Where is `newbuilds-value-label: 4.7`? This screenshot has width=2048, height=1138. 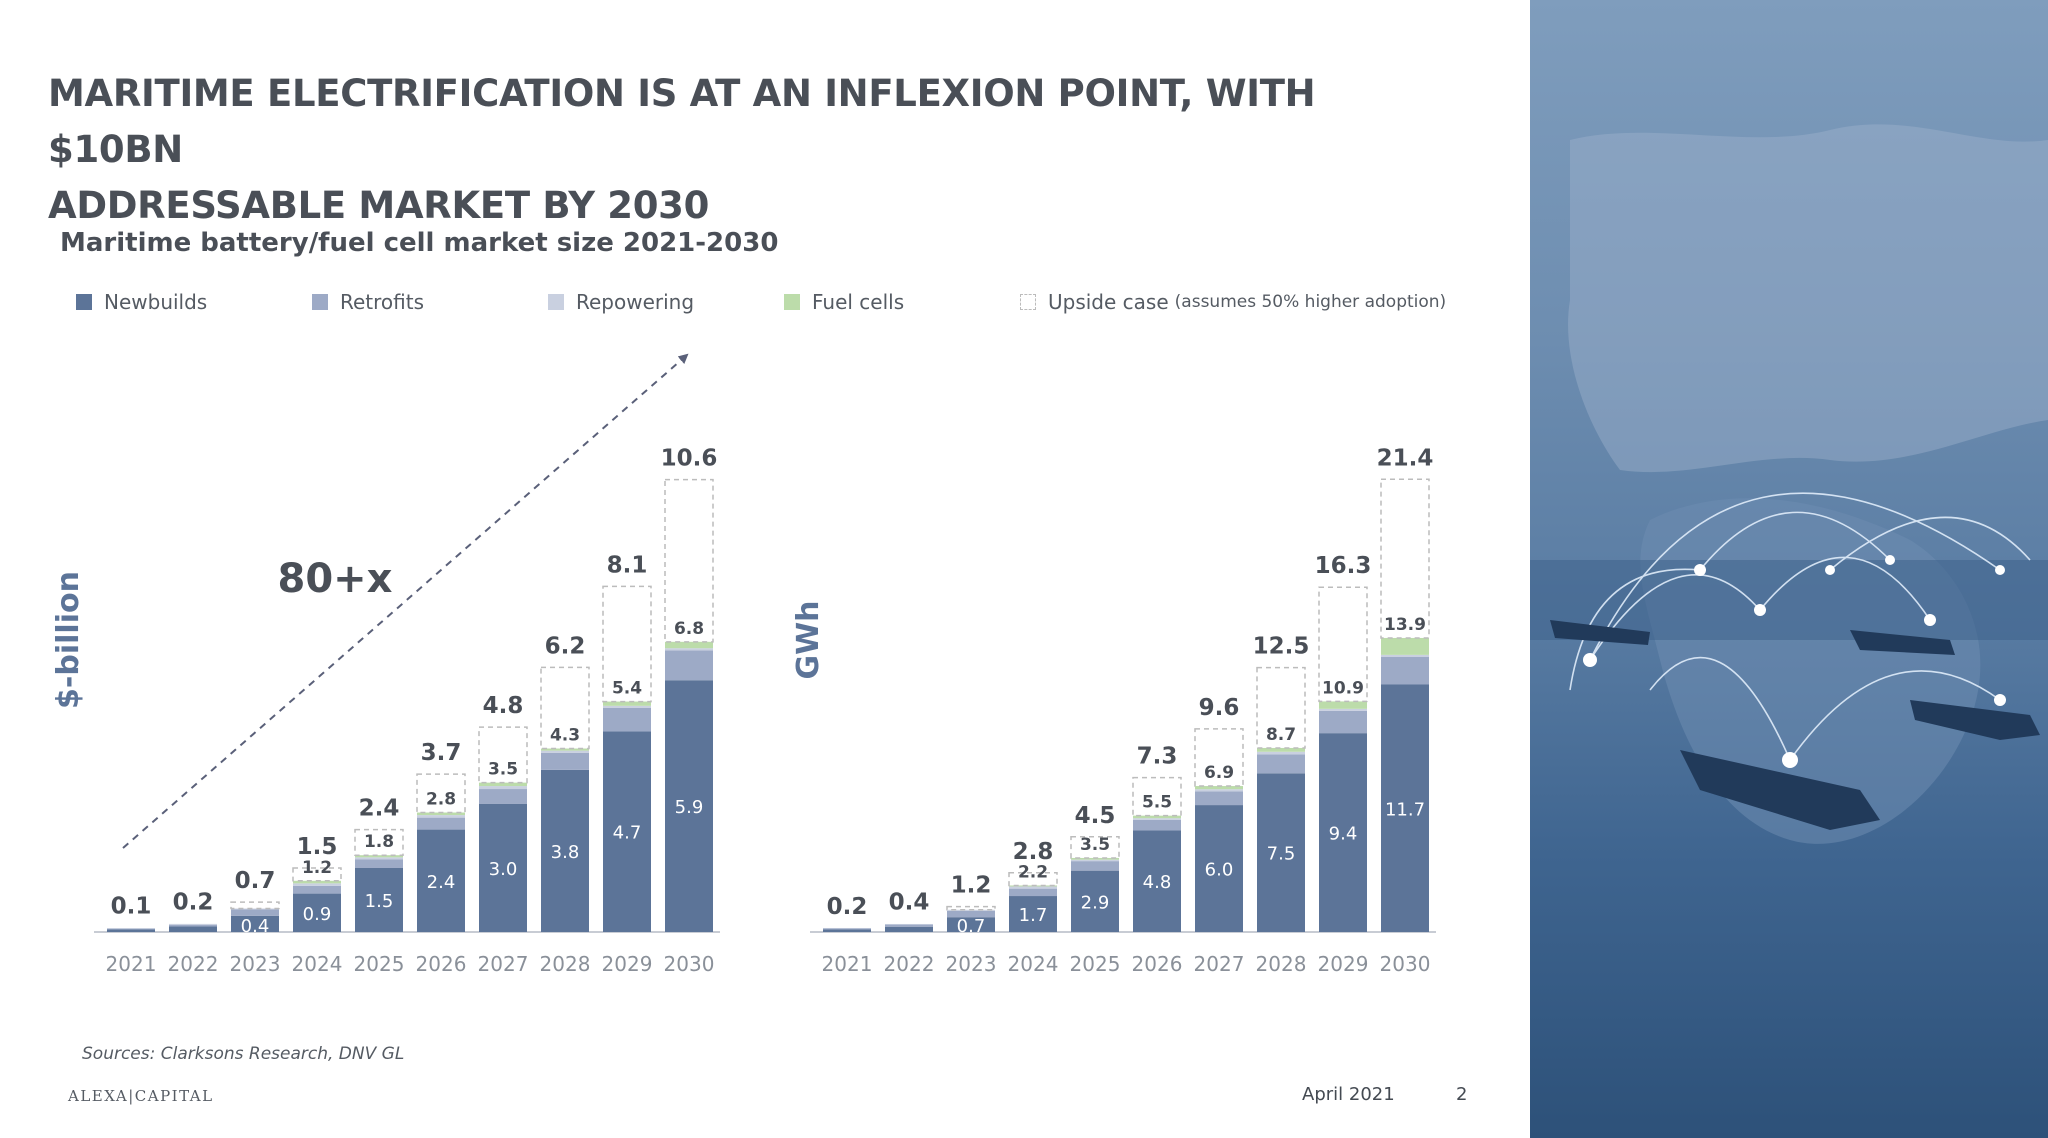
newbuilds-value-label: 4.7 is located at coordinates (627, 833).